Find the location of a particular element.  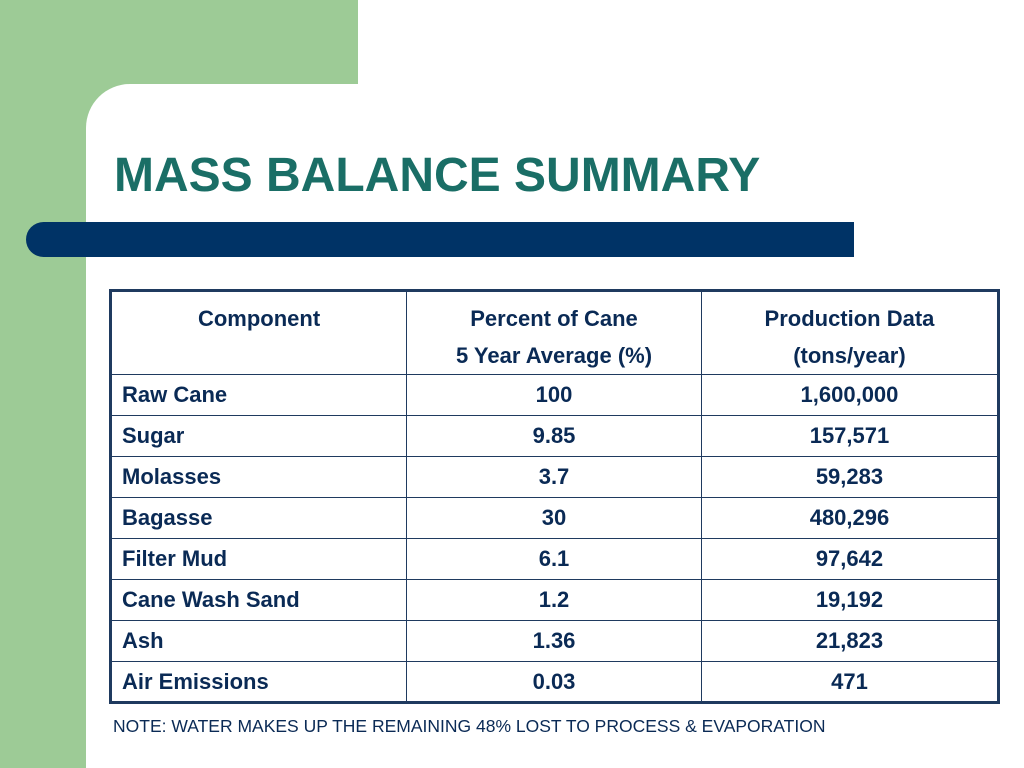

table-row: Ash 1.36 21,823 is located at coordinates (554, 641).